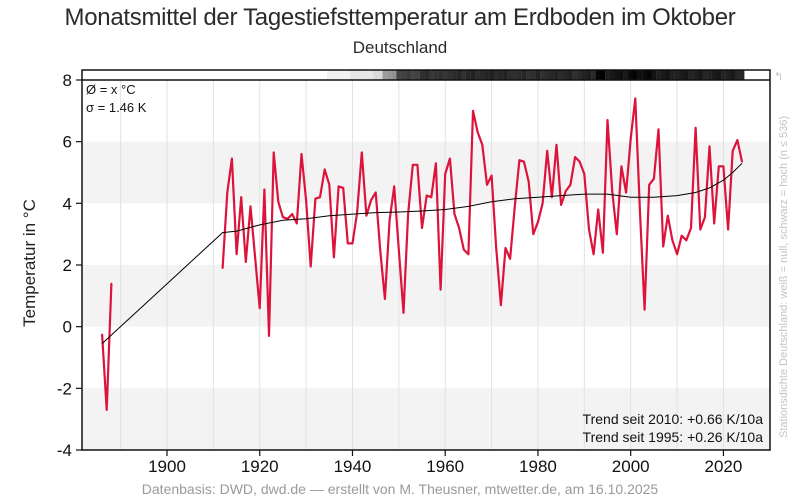 The image size is (800, 500). I want to click on y-tick-label: -4, so click(64, 450).